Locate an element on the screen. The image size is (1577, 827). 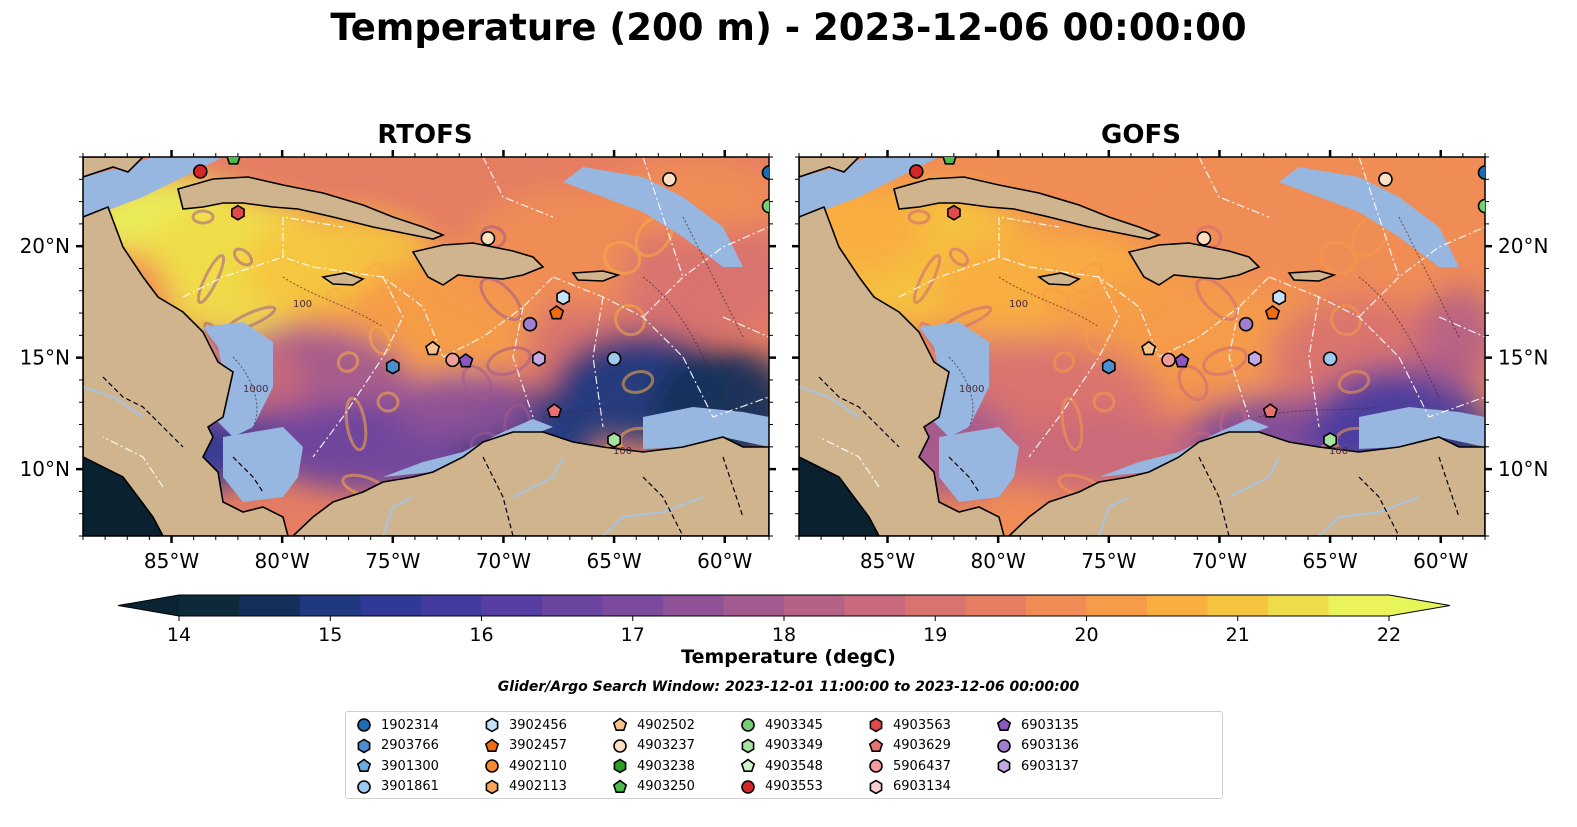
legend-label: 3902457 is located at coordinates (538, 745).